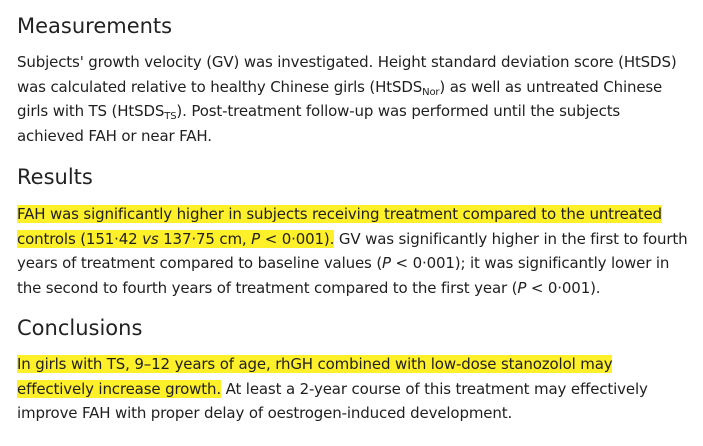 This screenshot has width=703, height=446. I want to click on results-heading: Results, so click(55, 177).